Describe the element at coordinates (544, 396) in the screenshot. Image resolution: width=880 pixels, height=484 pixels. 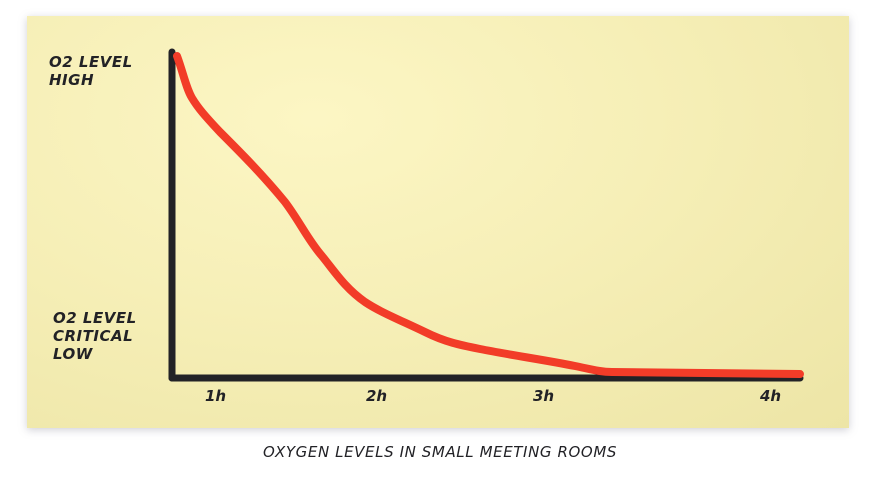
I see `x-tick-3h: 3h` at that location.